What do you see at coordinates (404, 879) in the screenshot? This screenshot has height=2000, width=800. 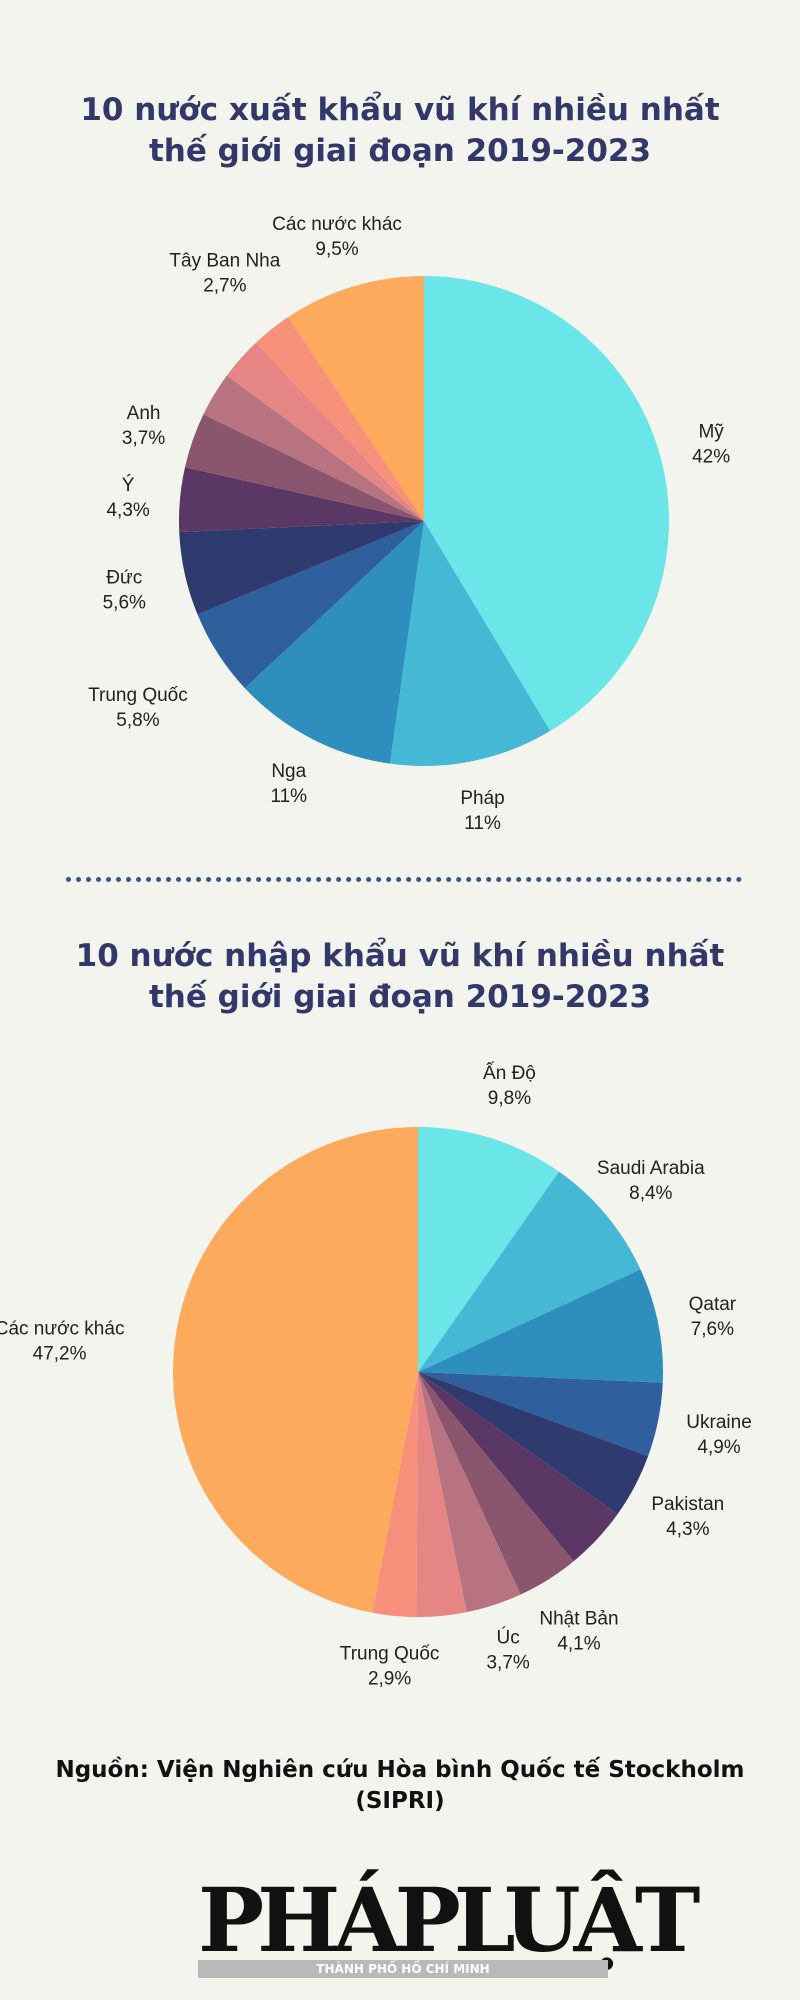 I see `section-divider` at bounding box center [404, 879].